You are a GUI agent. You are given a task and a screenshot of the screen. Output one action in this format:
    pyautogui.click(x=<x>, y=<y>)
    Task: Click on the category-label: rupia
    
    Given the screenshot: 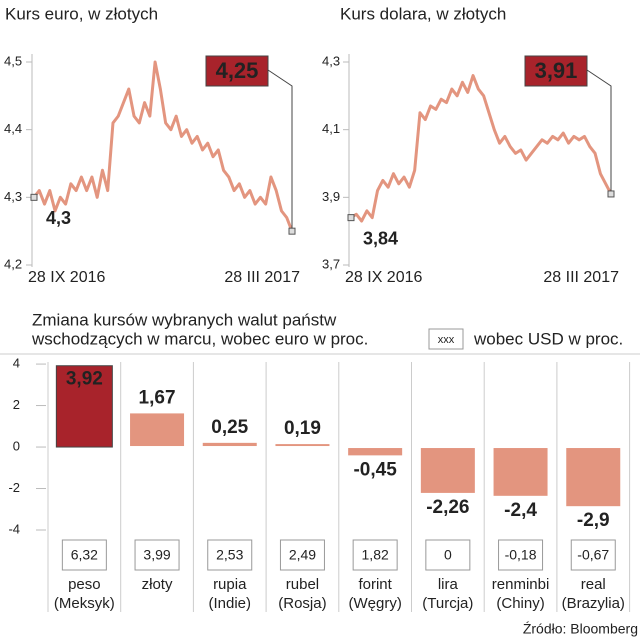 What is the action you would take?
    pyautogui.click(x=230, y=584)
    